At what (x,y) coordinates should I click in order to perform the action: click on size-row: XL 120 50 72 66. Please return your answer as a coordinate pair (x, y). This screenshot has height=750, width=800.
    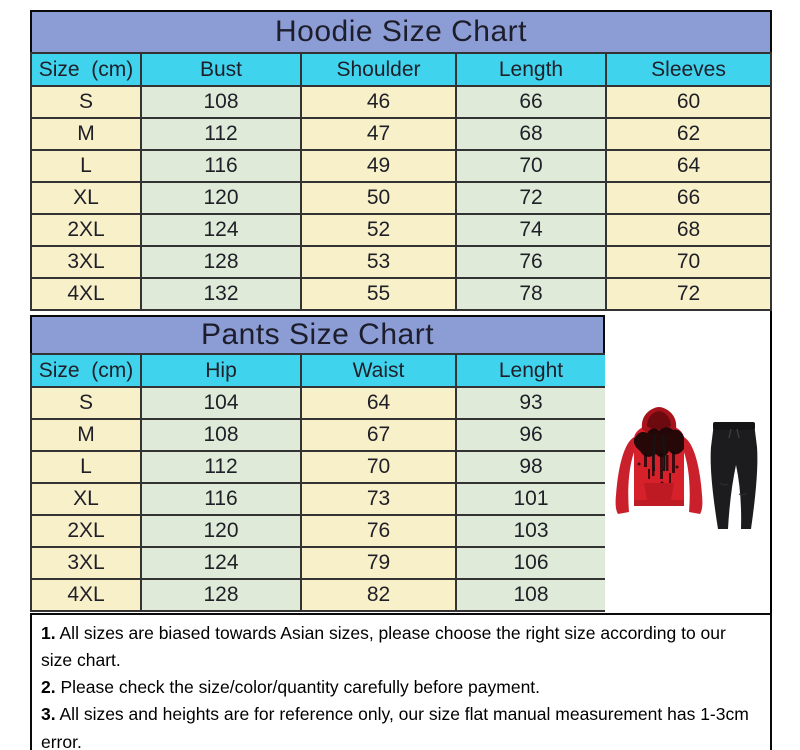
    Looking at the image, I should click on (401, 198).